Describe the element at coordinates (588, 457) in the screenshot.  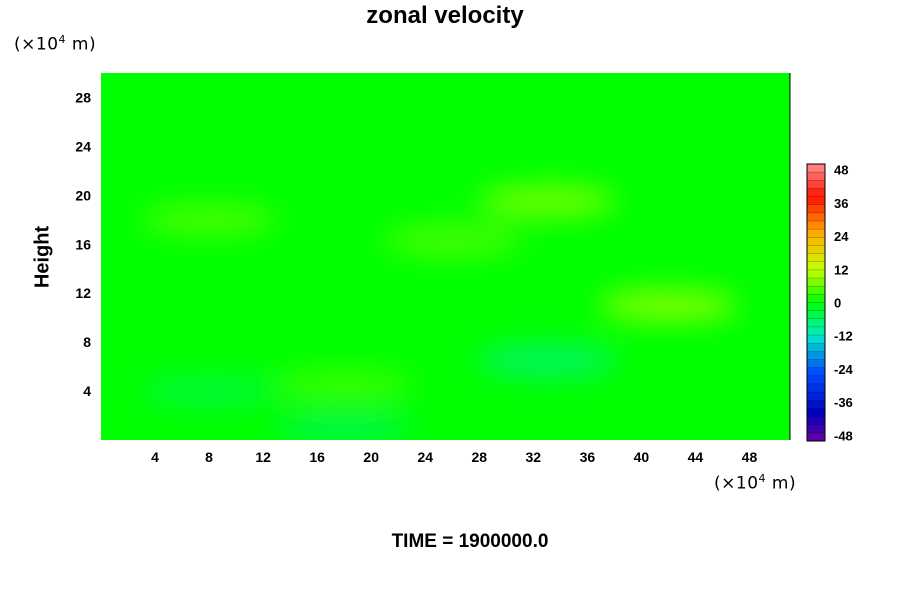
I see `x-tick-label: 36` at that location.